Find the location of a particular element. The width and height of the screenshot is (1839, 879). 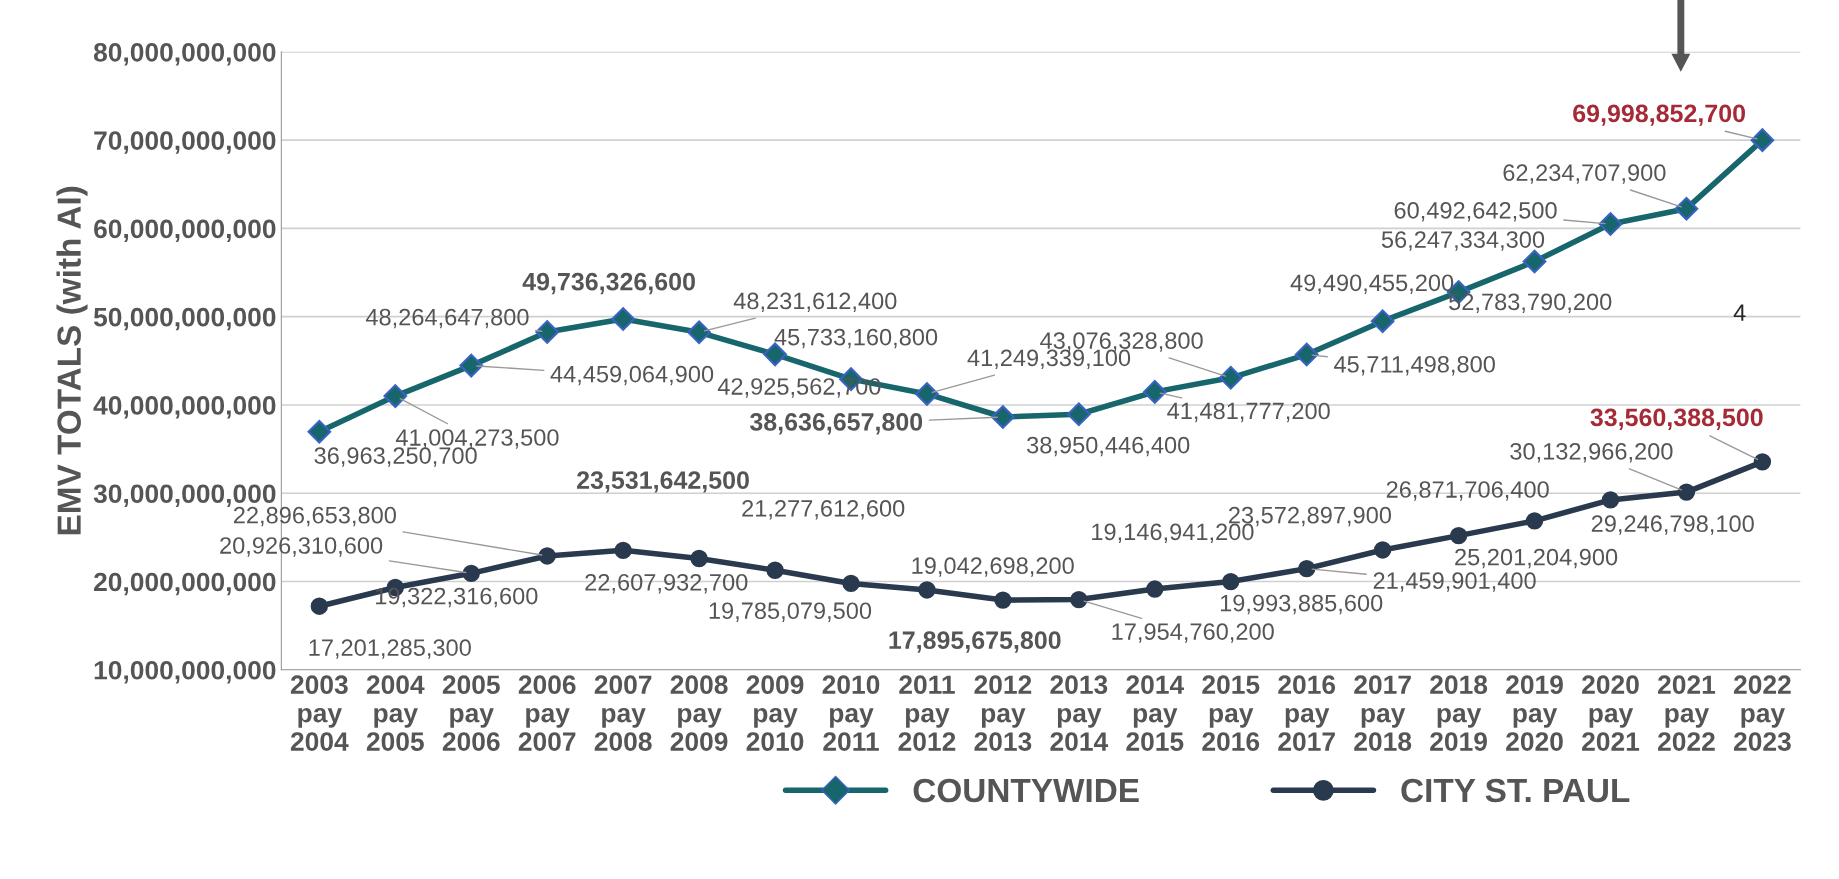

data-label: 62,234,707,900 is located at coordinates (1584, 174).